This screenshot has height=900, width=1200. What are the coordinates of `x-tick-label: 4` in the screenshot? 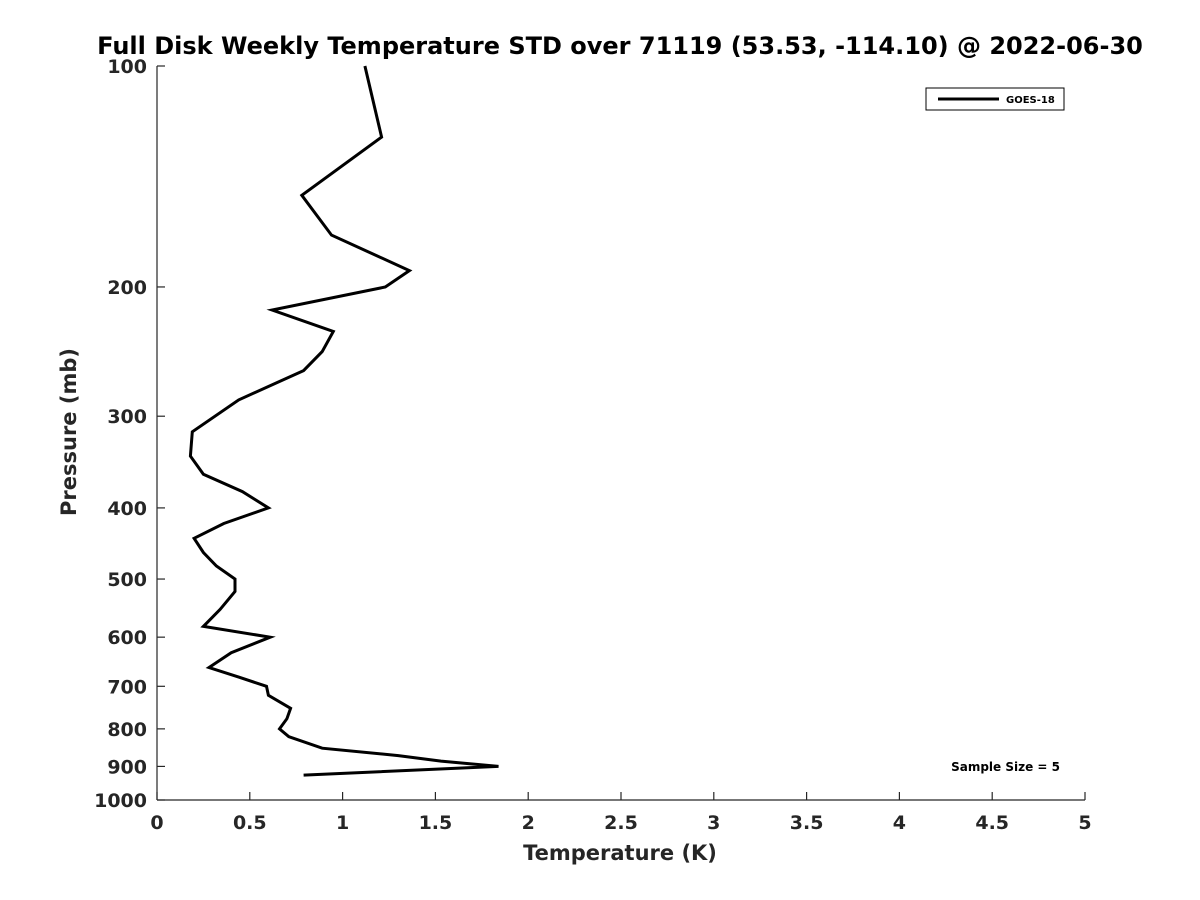 It's located at (899, 823).